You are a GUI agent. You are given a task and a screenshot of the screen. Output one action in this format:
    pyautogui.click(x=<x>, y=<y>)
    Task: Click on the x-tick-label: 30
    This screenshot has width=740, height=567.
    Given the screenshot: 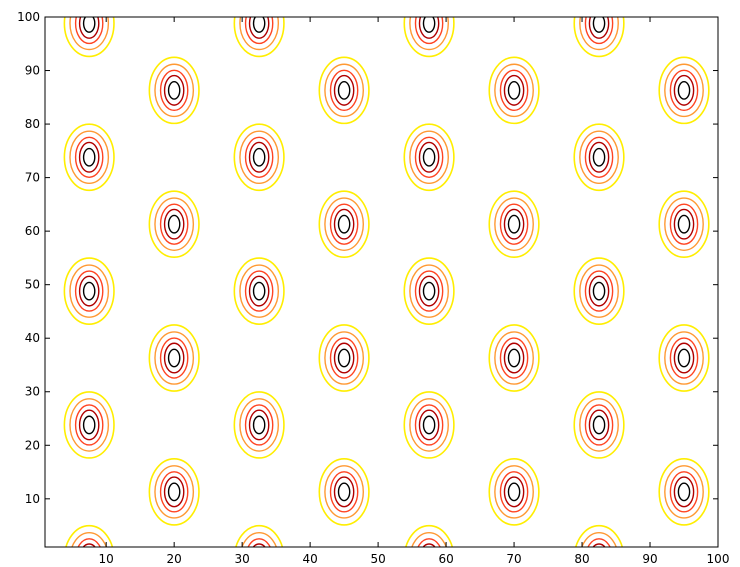 What is the action you would take?
    pyautogui.click(x=242, y=559)
    